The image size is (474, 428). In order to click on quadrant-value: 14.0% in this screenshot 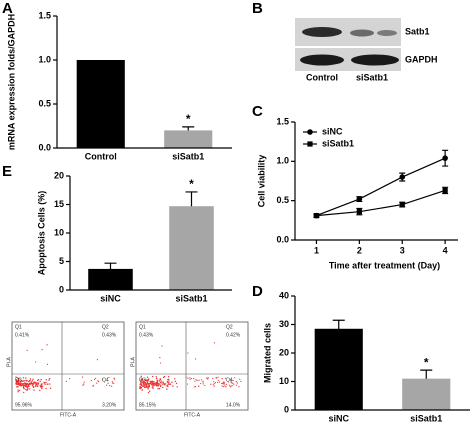, I will do `click(233, 405)`.